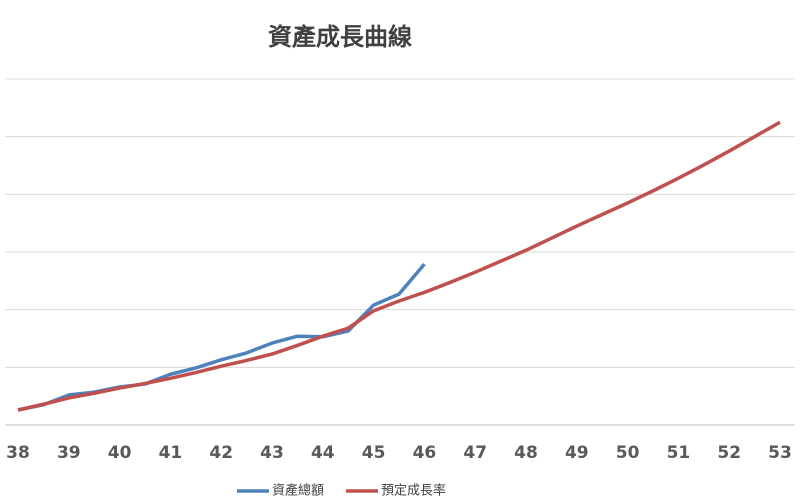  What do you see at coordinates (69, 453) in the screenshot?
I see `x-tick-label: 39` at bounding box center [69, 453].